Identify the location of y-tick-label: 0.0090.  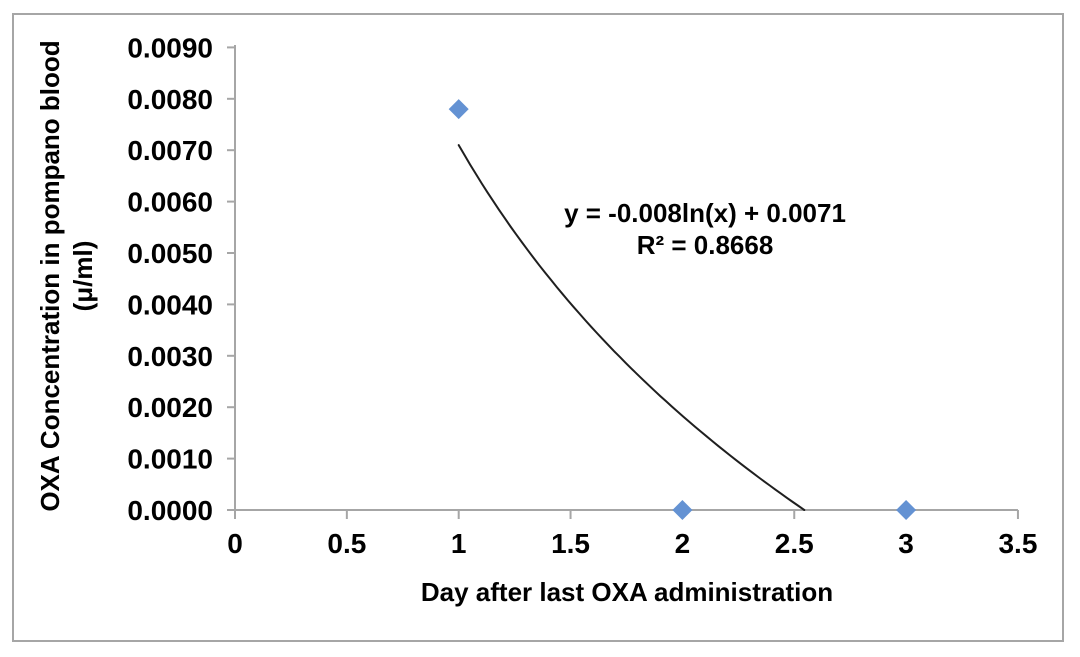
(170, 47).